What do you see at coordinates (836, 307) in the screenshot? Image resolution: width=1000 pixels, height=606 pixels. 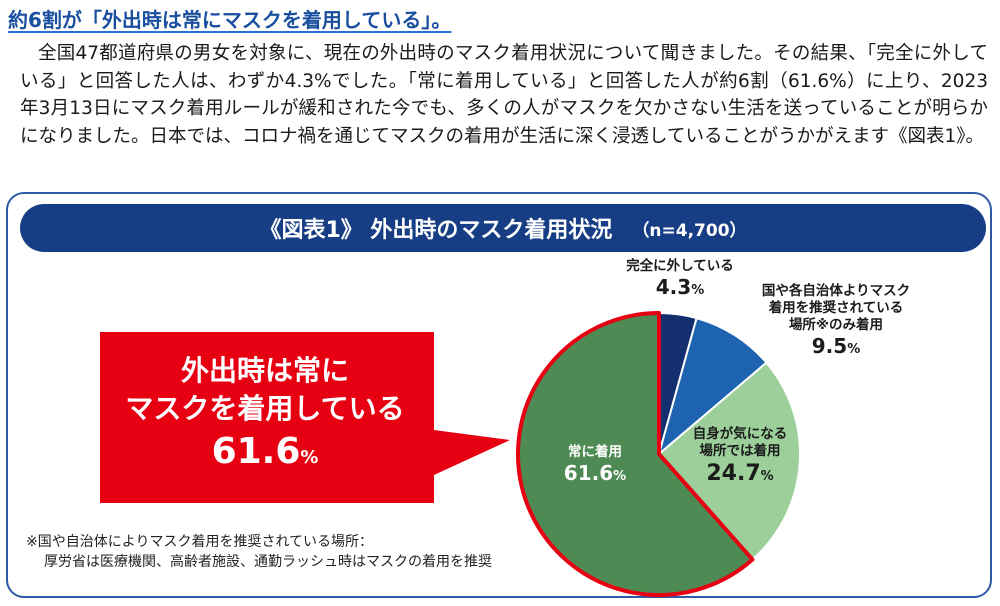 I see `slice-label-recommended-line-2: 着用を推奨されている` at bounding box center [836, 307].